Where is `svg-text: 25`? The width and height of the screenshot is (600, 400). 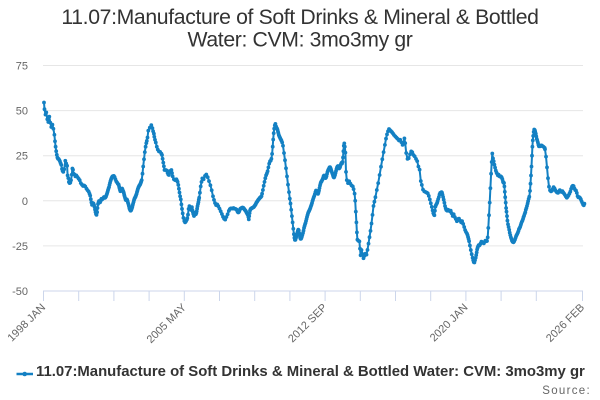 svg-text: 25 is located at coordinates (22, 157).